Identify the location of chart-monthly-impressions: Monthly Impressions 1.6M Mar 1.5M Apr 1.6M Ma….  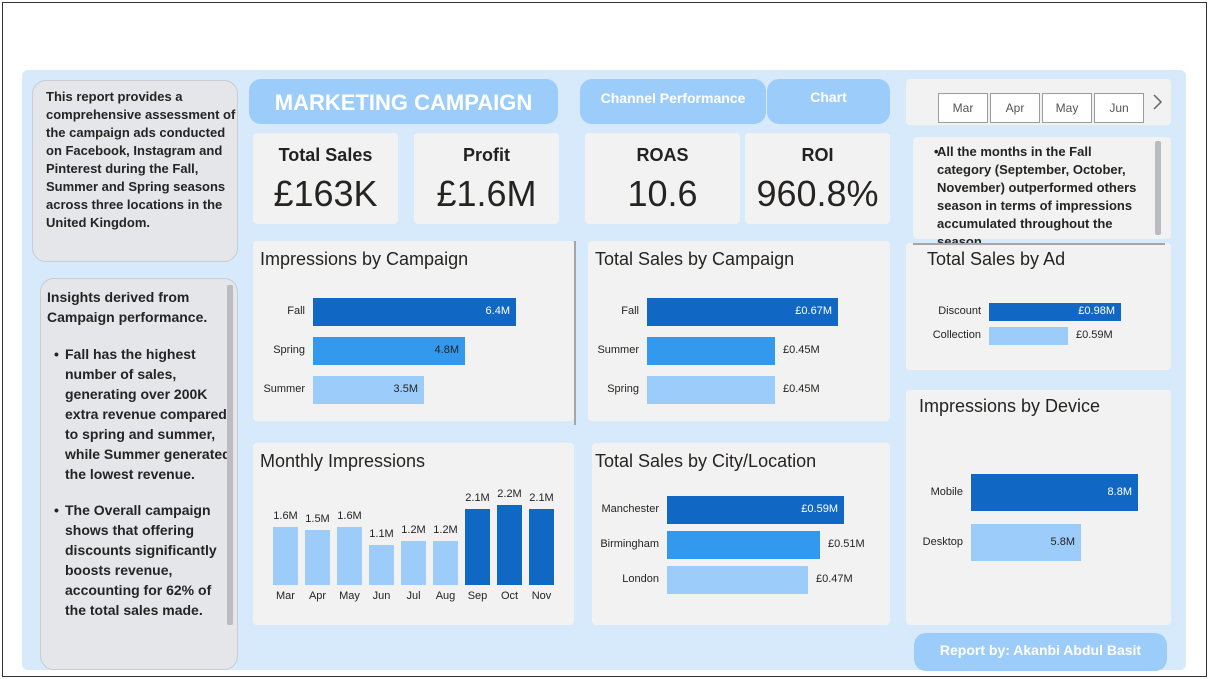
(413, 534).